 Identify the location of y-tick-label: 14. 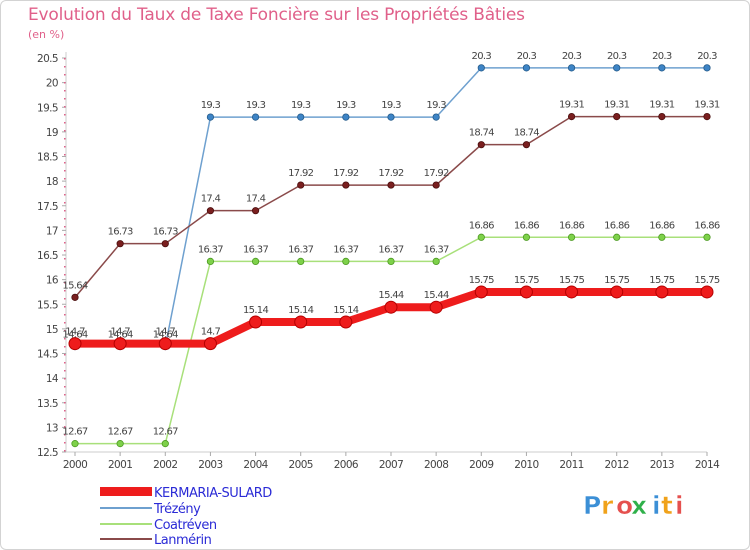
(52, 379).